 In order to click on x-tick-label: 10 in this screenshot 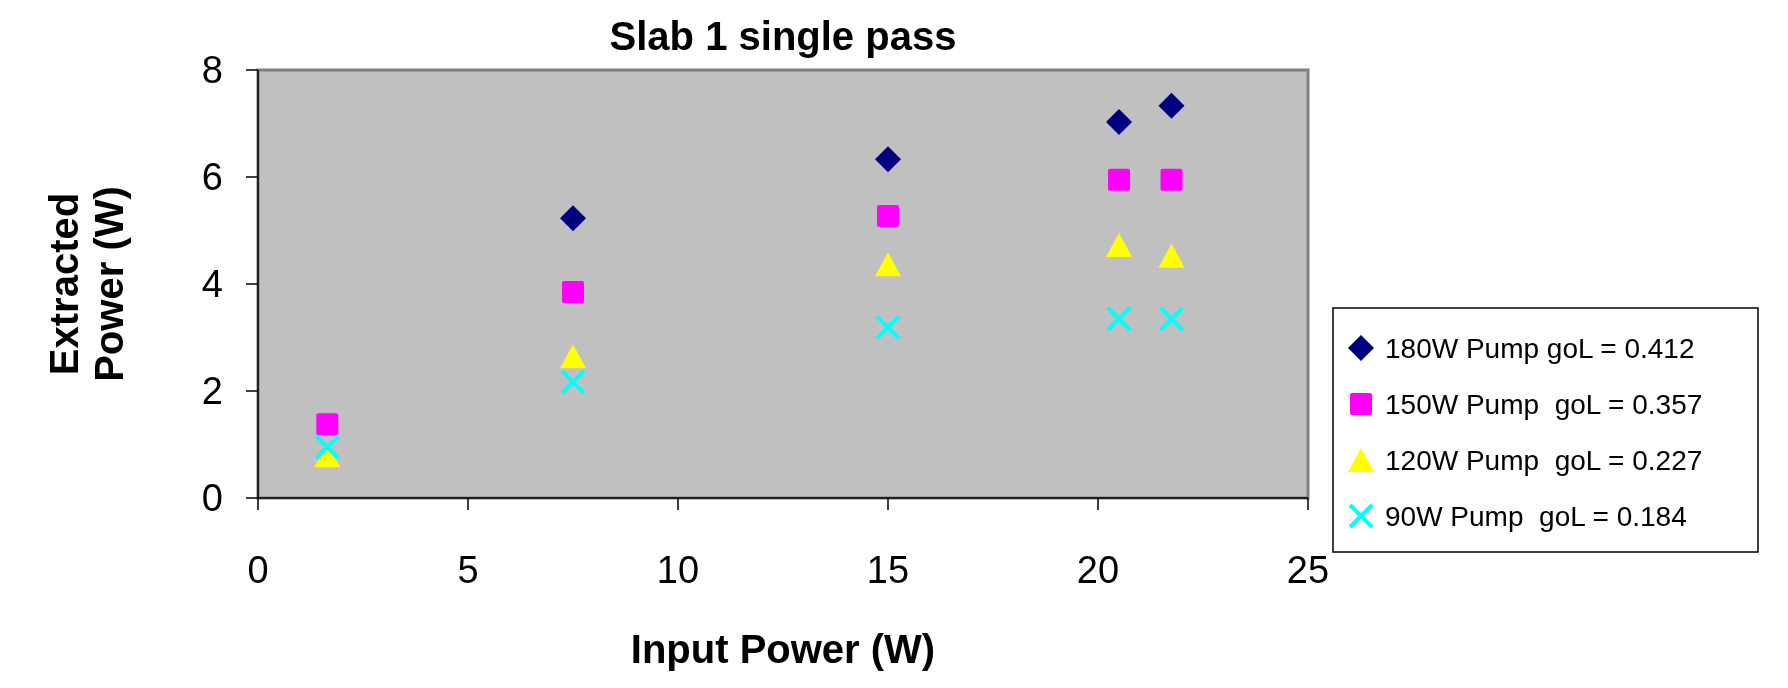, I will do `click(678, 570)`.